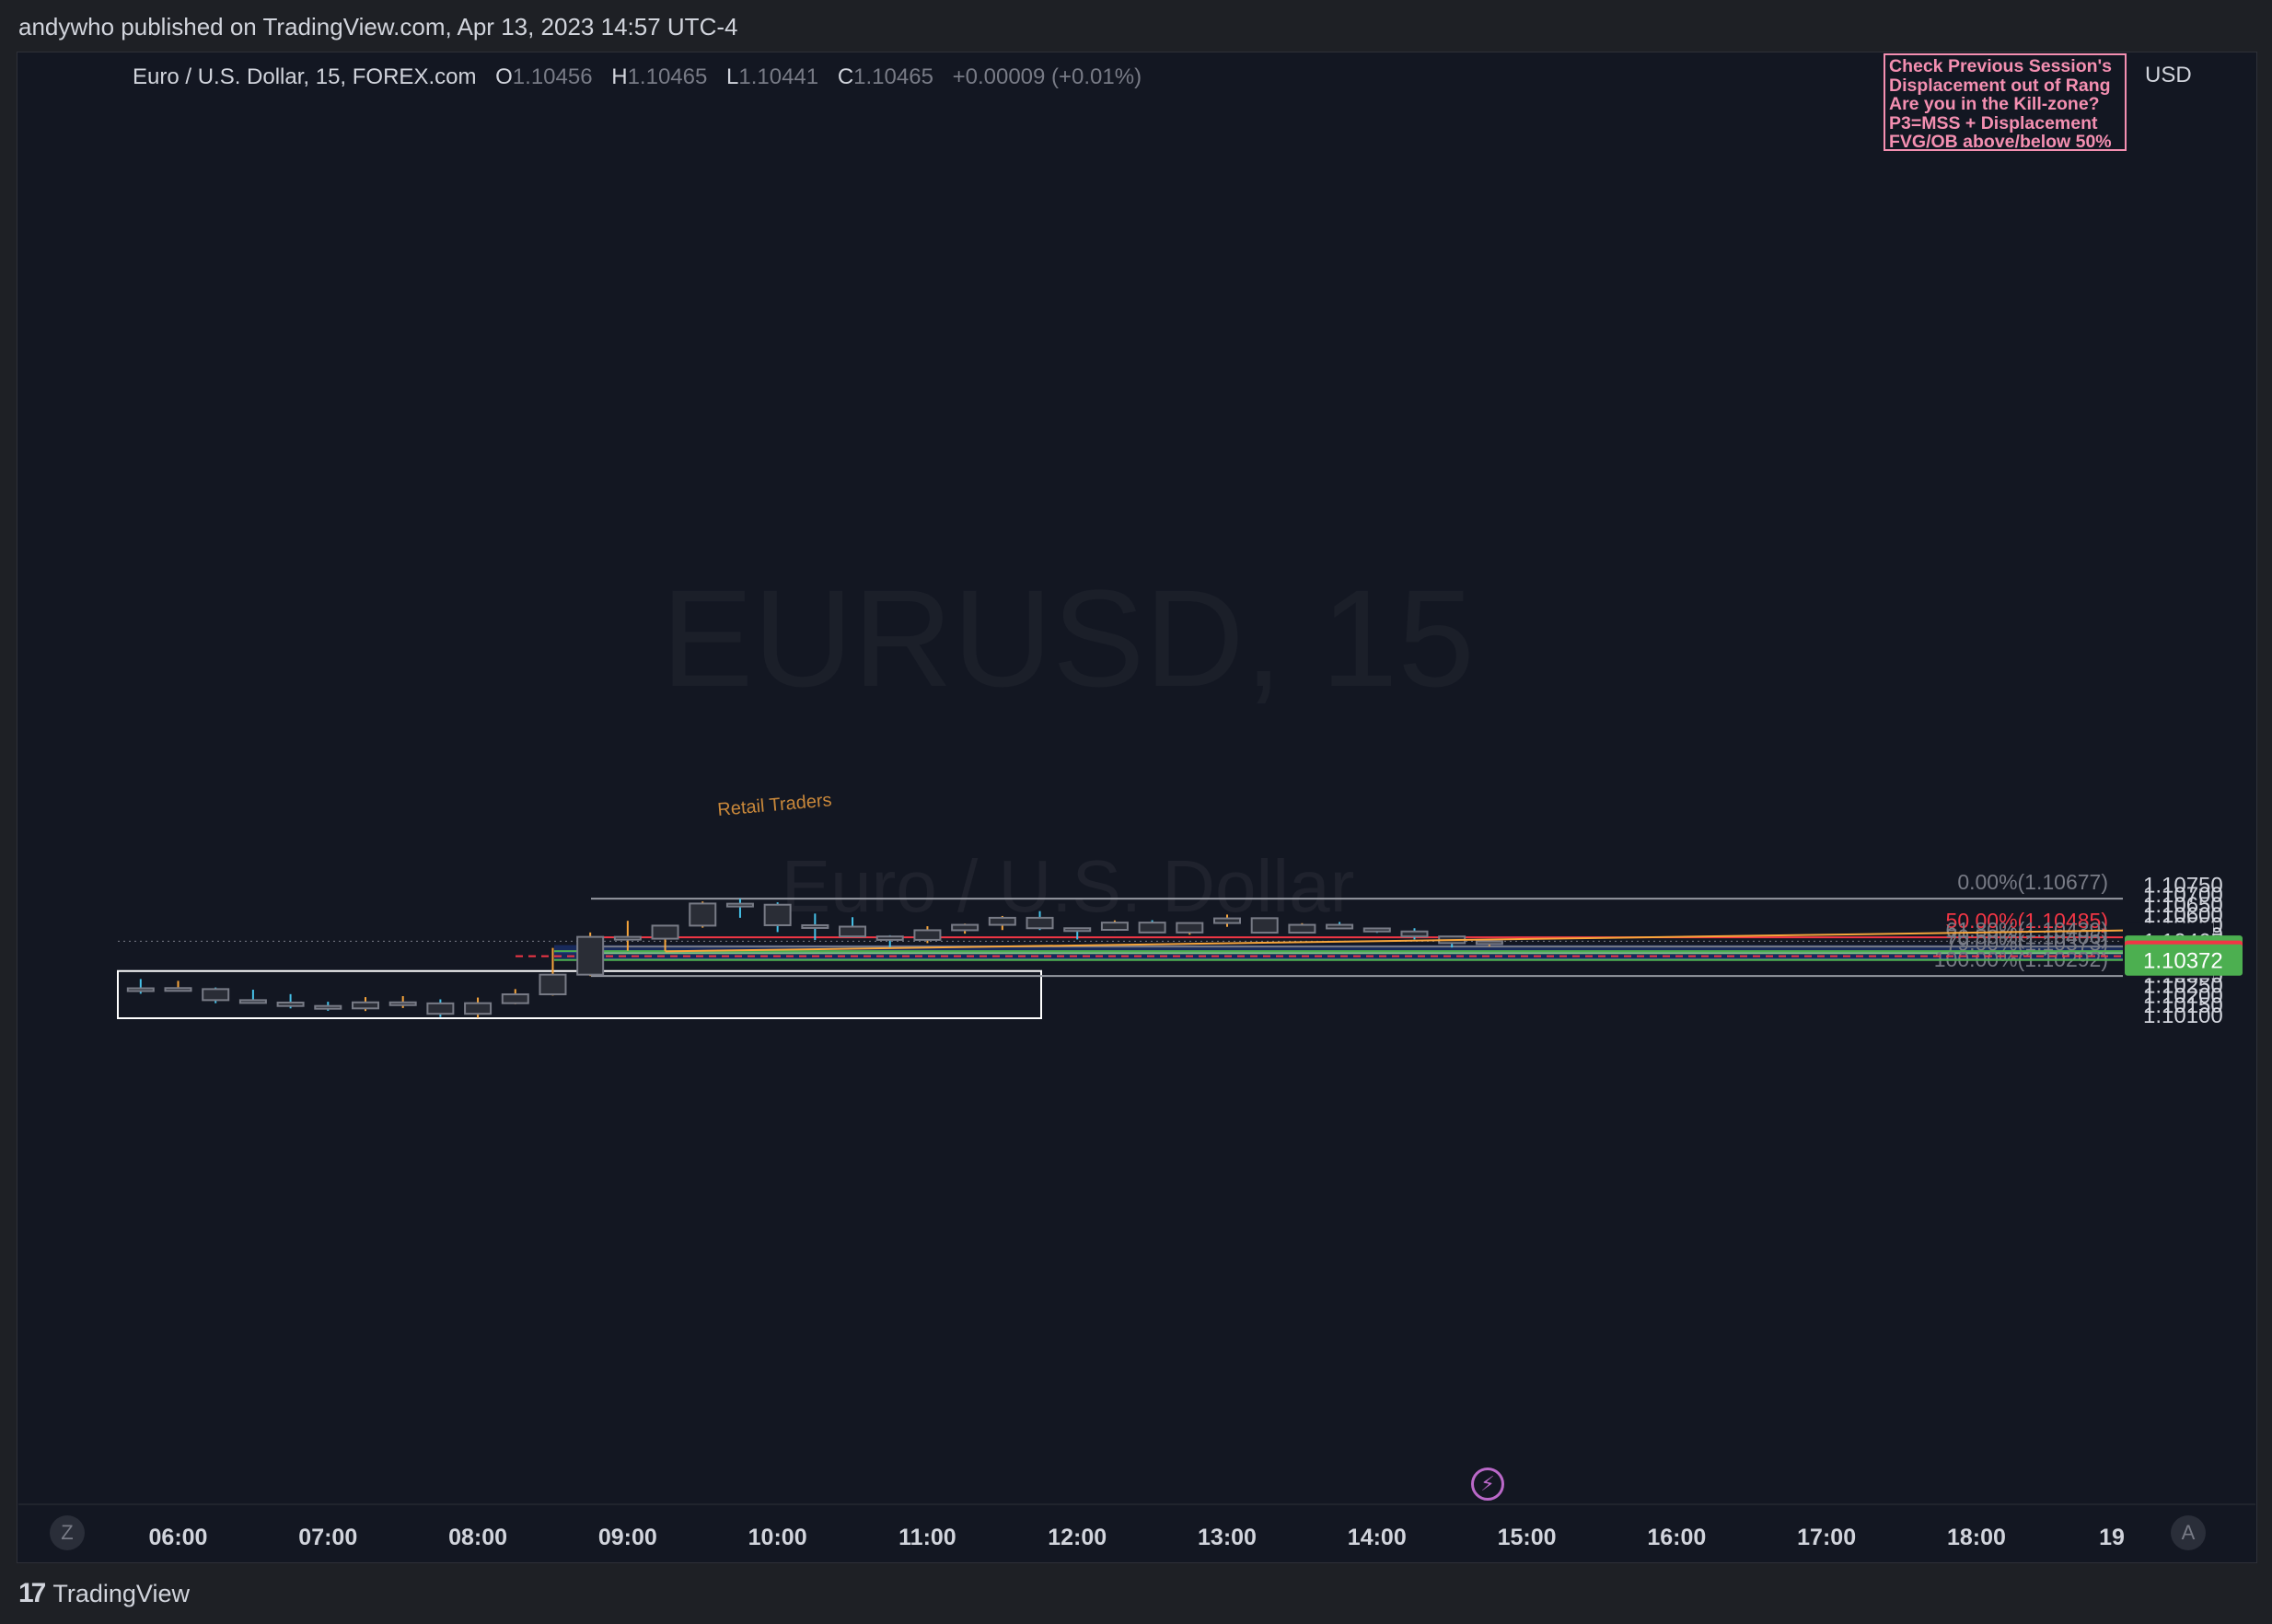  What do you see at coordinates (504, 76) in the screenshot?
I see `open-label: O` at bounding box center [504, 76].